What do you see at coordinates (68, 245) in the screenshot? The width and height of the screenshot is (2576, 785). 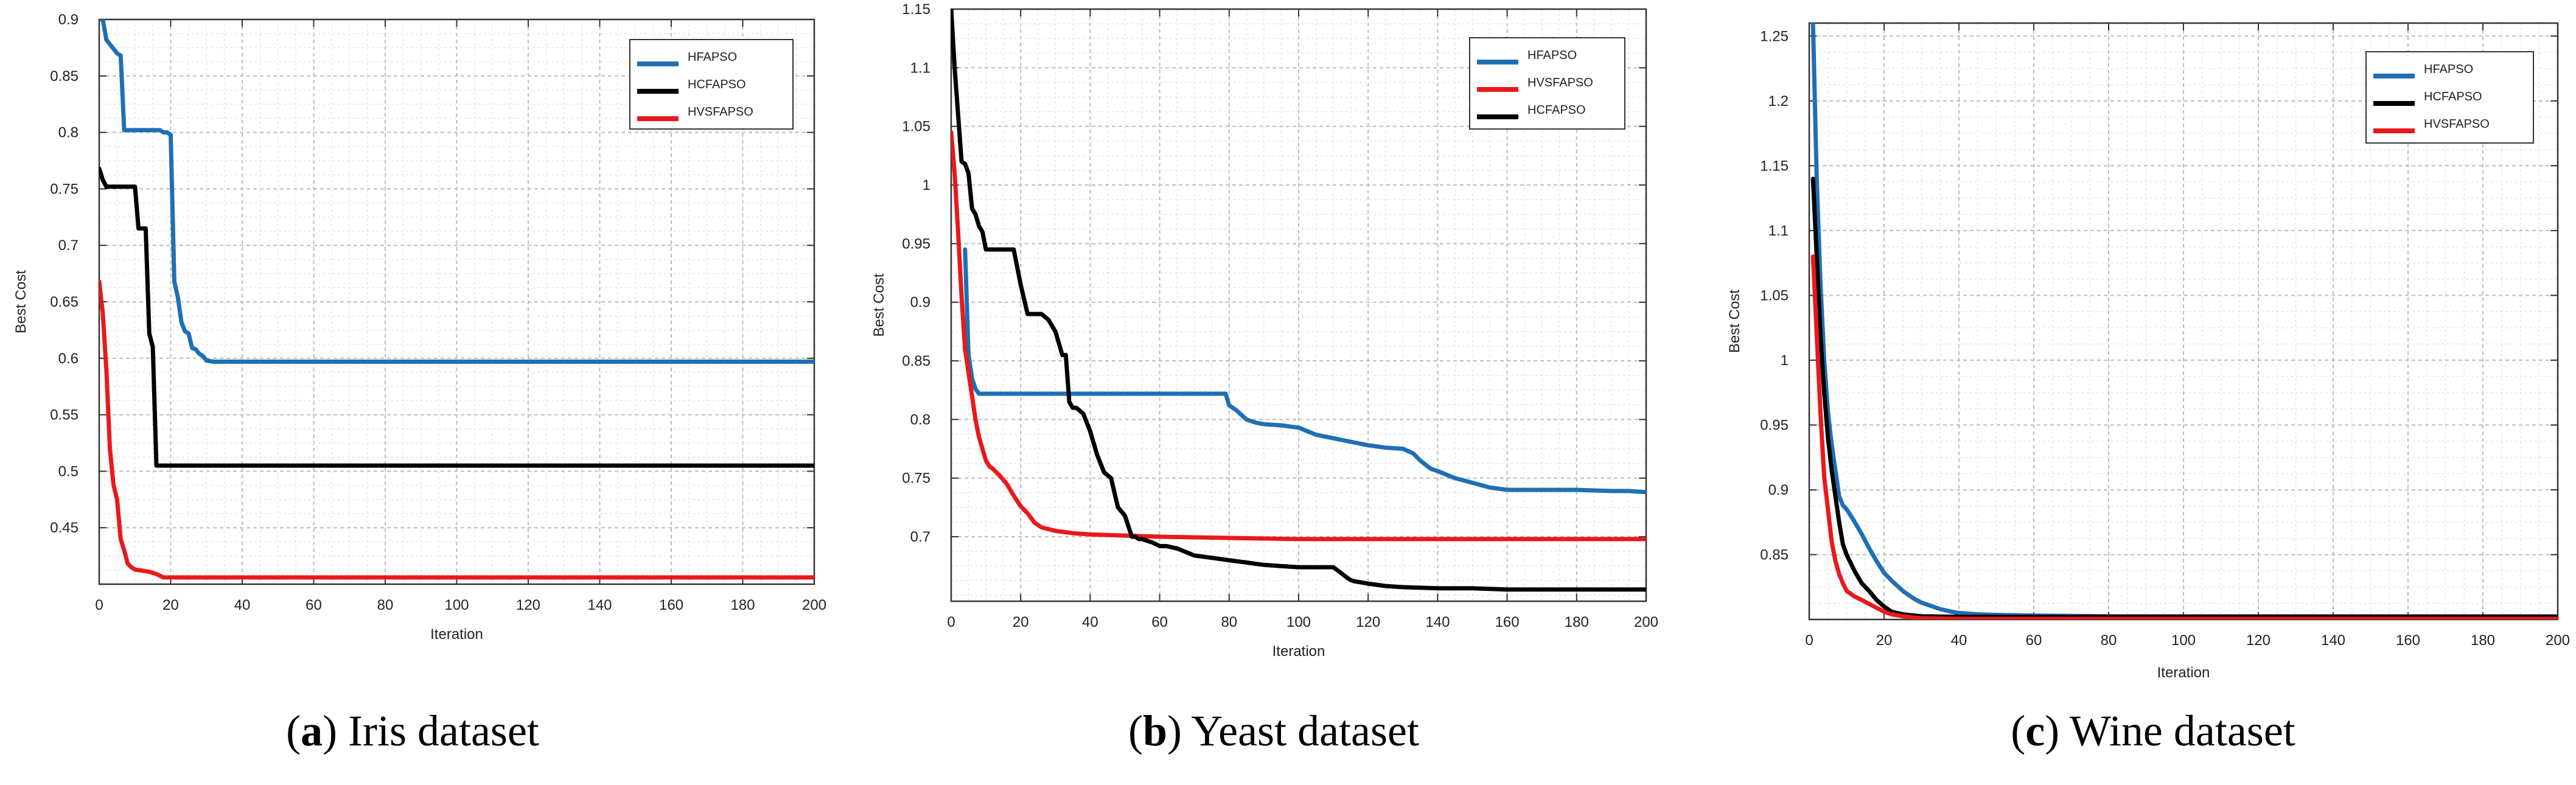 I see `y-tick-label: 0.7` at bounding box center [68, 245].